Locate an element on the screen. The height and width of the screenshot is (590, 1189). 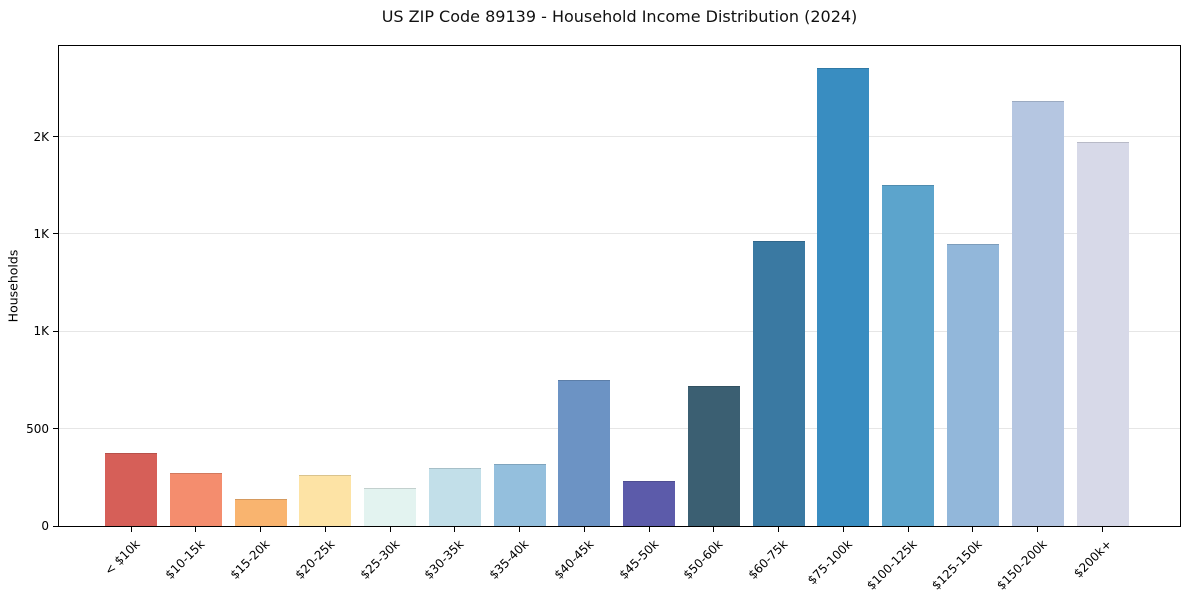
bar-$35-40k is located at coordinates (519, 494).